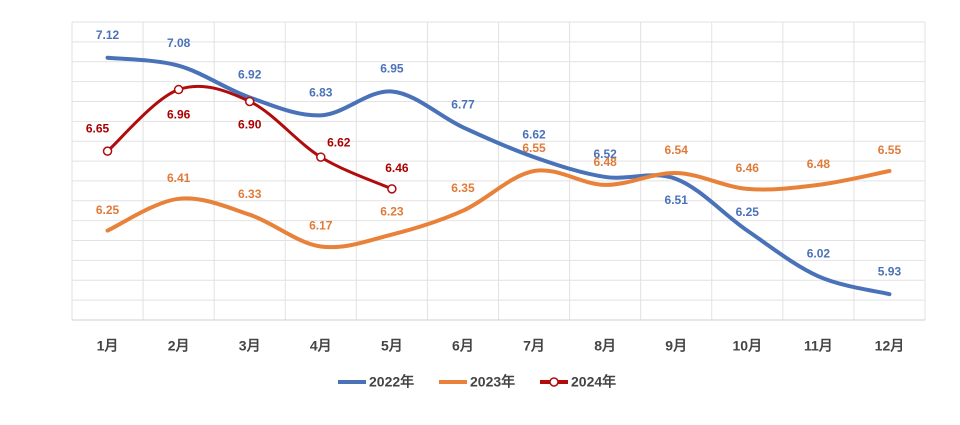 The image size is (960, 425). I want to click on data-label: 6.96, so click(179, 115).